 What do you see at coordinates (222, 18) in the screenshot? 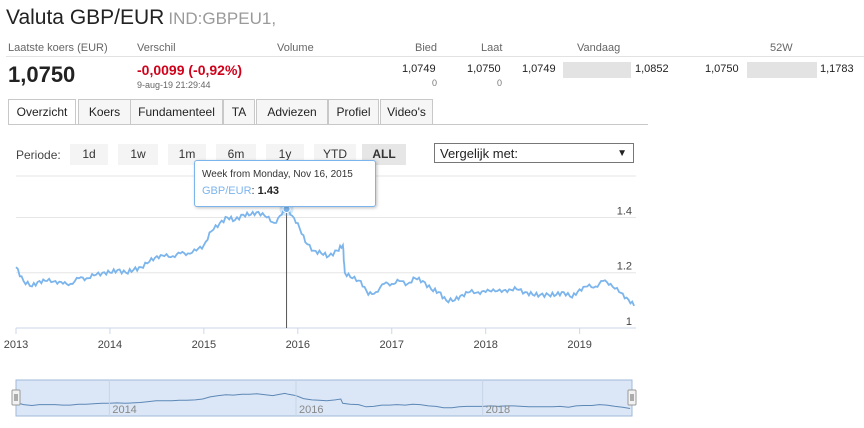
I see `instrument-code: IND:GBPEU1,` at bounding box center [222, 18].